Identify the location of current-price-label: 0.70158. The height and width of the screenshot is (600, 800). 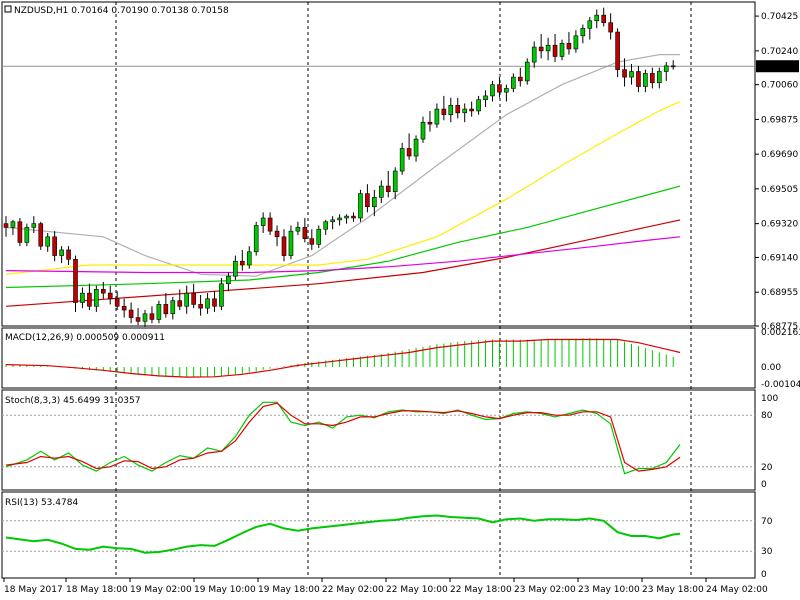
(777, 67).